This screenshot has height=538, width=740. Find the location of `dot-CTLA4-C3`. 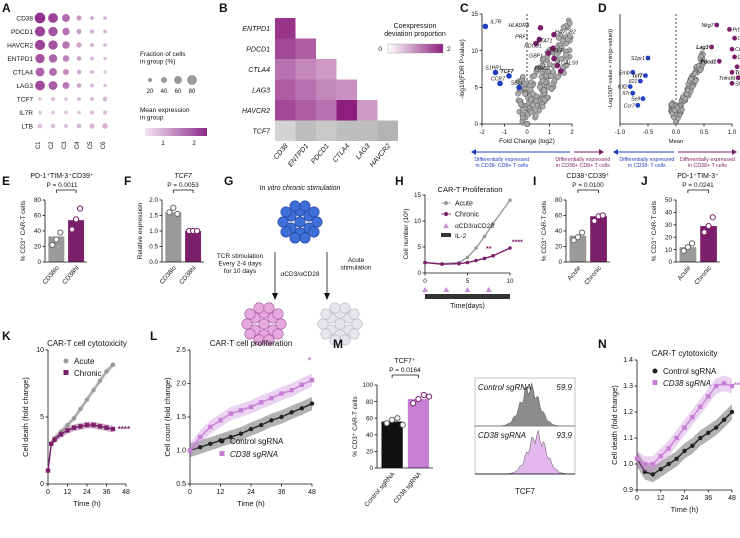

dot-CTLA4-C3 is located at coordinates (66, 72).